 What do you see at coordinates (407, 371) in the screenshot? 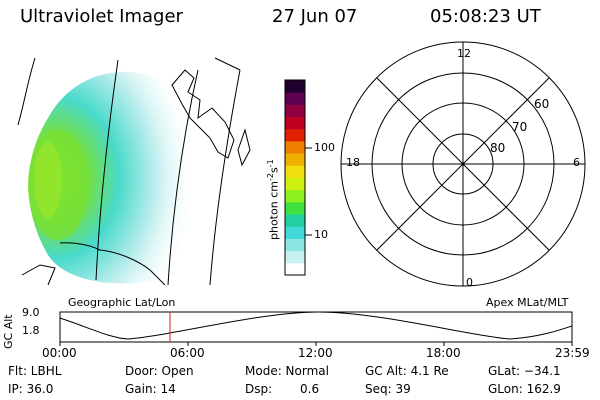
I see `status-gc-alt: GC Alt: 4.1 Re` at bounding box center [407, 371].